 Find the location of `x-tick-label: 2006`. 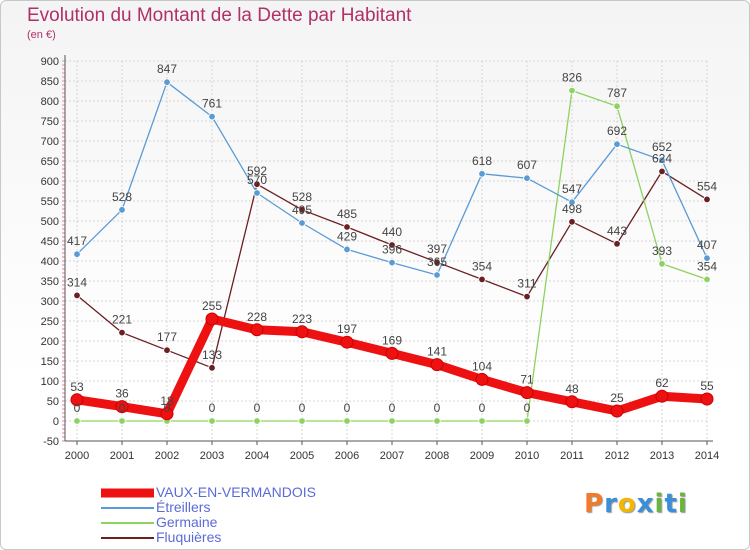

x-tick-label: 2006 is located at coordinates (347, 456).